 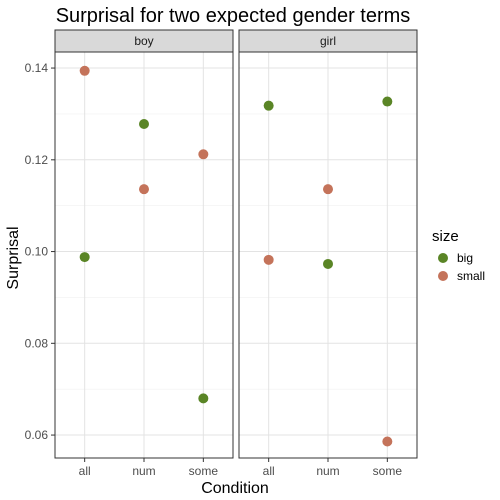 I want to click on x-axis-title: Condition, so click(x=235, y=488).